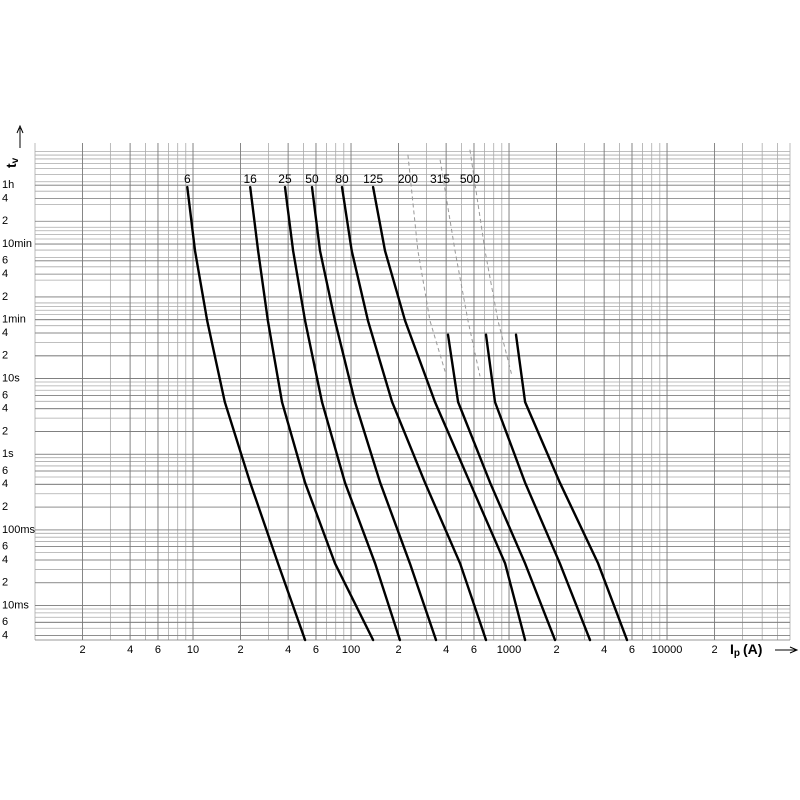 This screenshot has height=800, width=800. I want to click on x-axis-unit: (A), so click(752, 649).